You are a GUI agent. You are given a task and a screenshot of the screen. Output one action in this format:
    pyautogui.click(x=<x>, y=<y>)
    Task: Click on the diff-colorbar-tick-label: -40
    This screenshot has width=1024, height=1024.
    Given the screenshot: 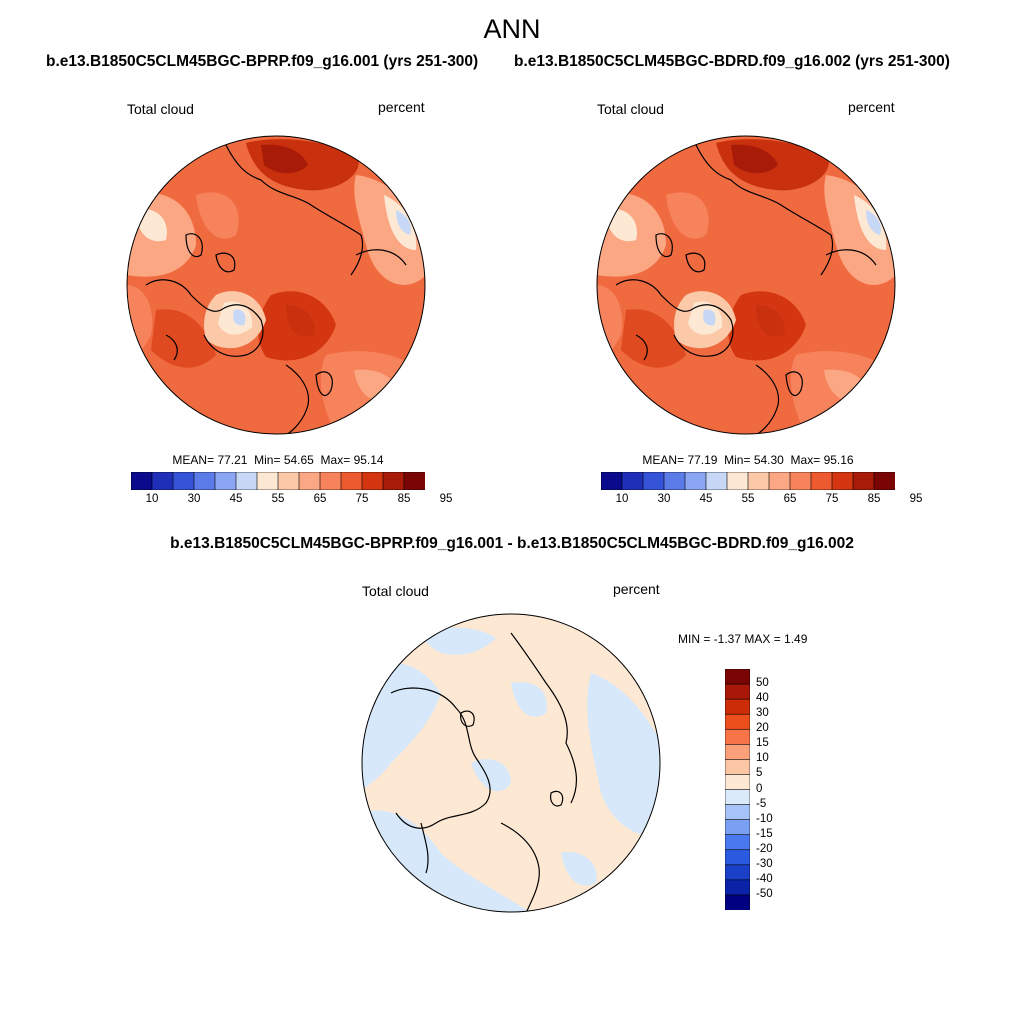 What is the action you would take?
    pyautogui.click(x=764, y=878)
    